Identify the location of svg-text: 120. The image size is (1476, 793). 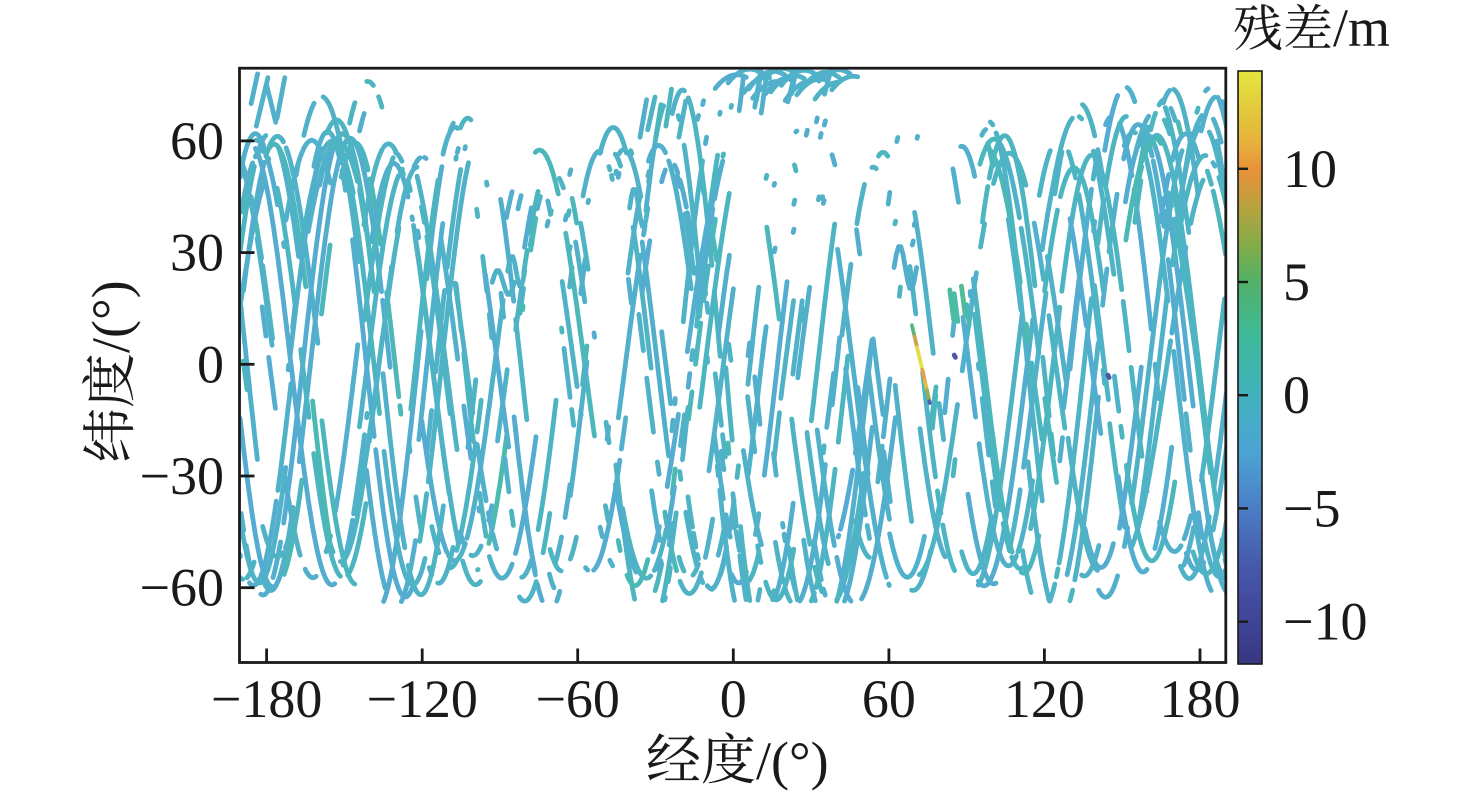
(1044, 699).